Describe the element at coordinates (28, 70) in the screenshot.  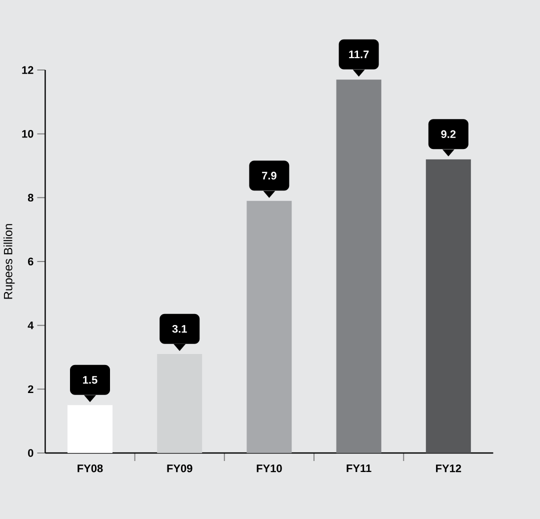
I see `y-tick-label: 12` at that location.